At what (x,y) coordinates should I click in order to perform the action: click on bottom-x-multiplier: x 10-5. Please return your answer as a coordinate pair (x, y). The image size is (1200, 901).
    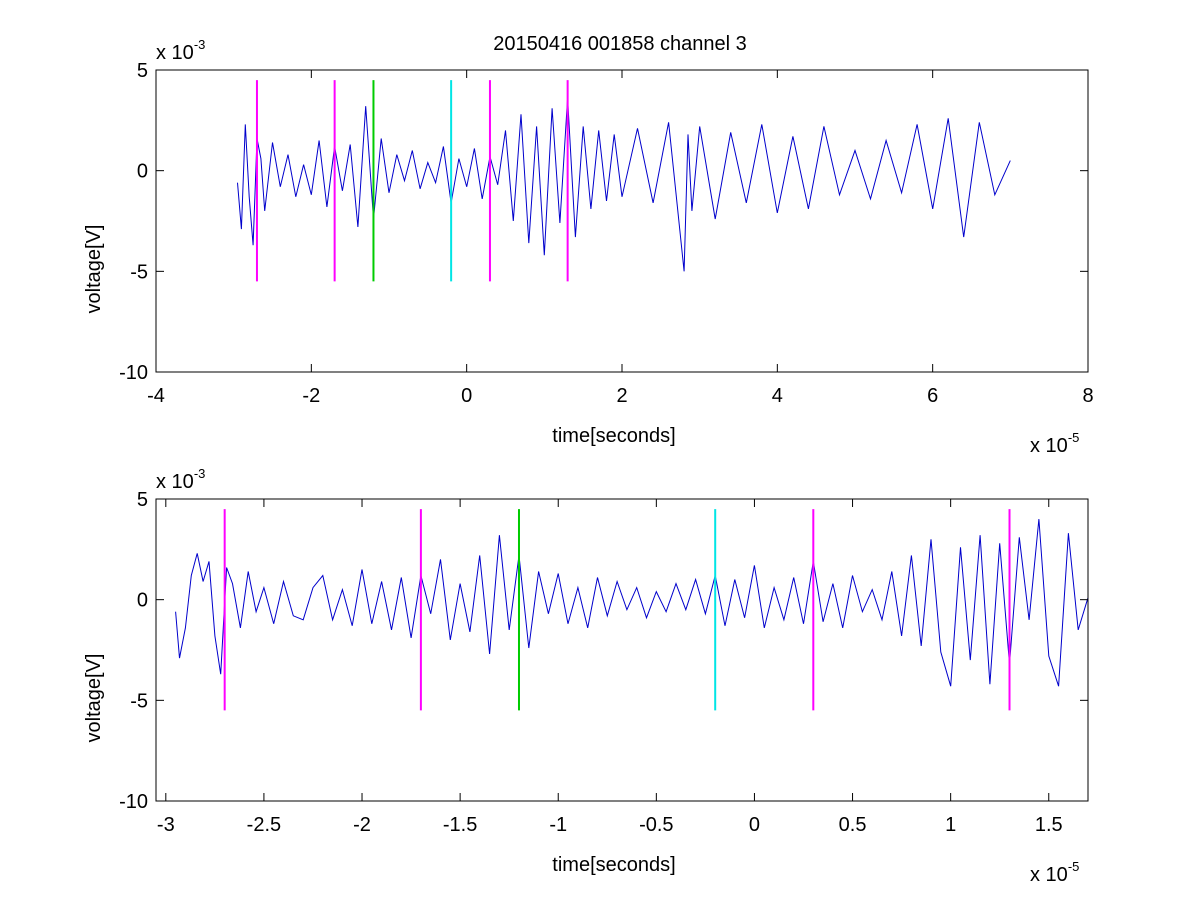
    Looking at the image, I should click on (1054, 872).